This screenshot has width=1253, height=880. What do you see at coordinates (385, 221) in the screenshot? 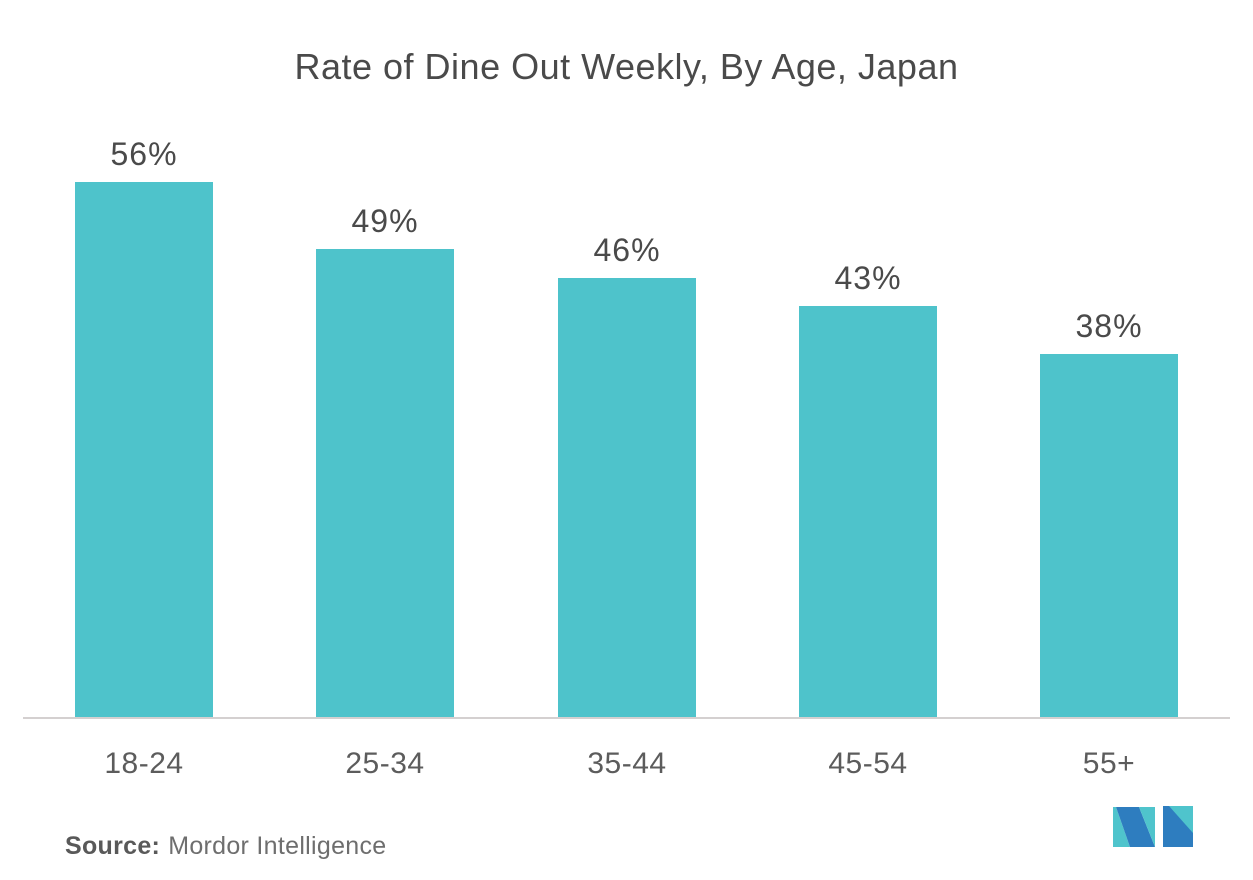
I see `value-label-25-34: 49%` at bounding box center [385, 221].